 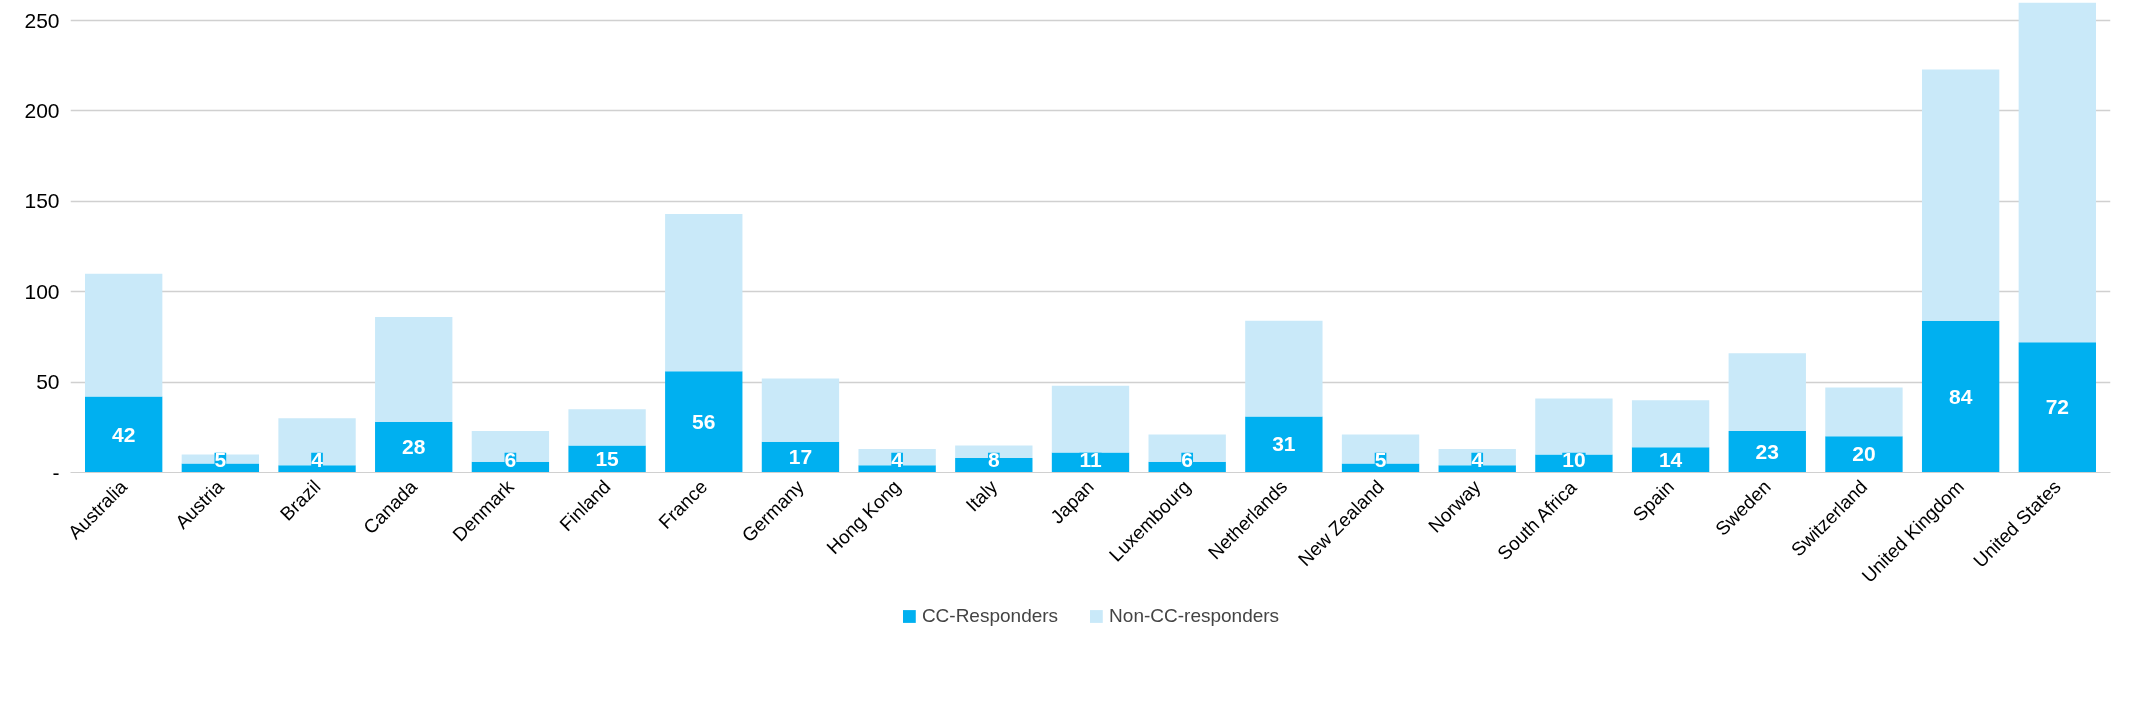 I want to click on data-label: 42, so click(x=124, y=434).